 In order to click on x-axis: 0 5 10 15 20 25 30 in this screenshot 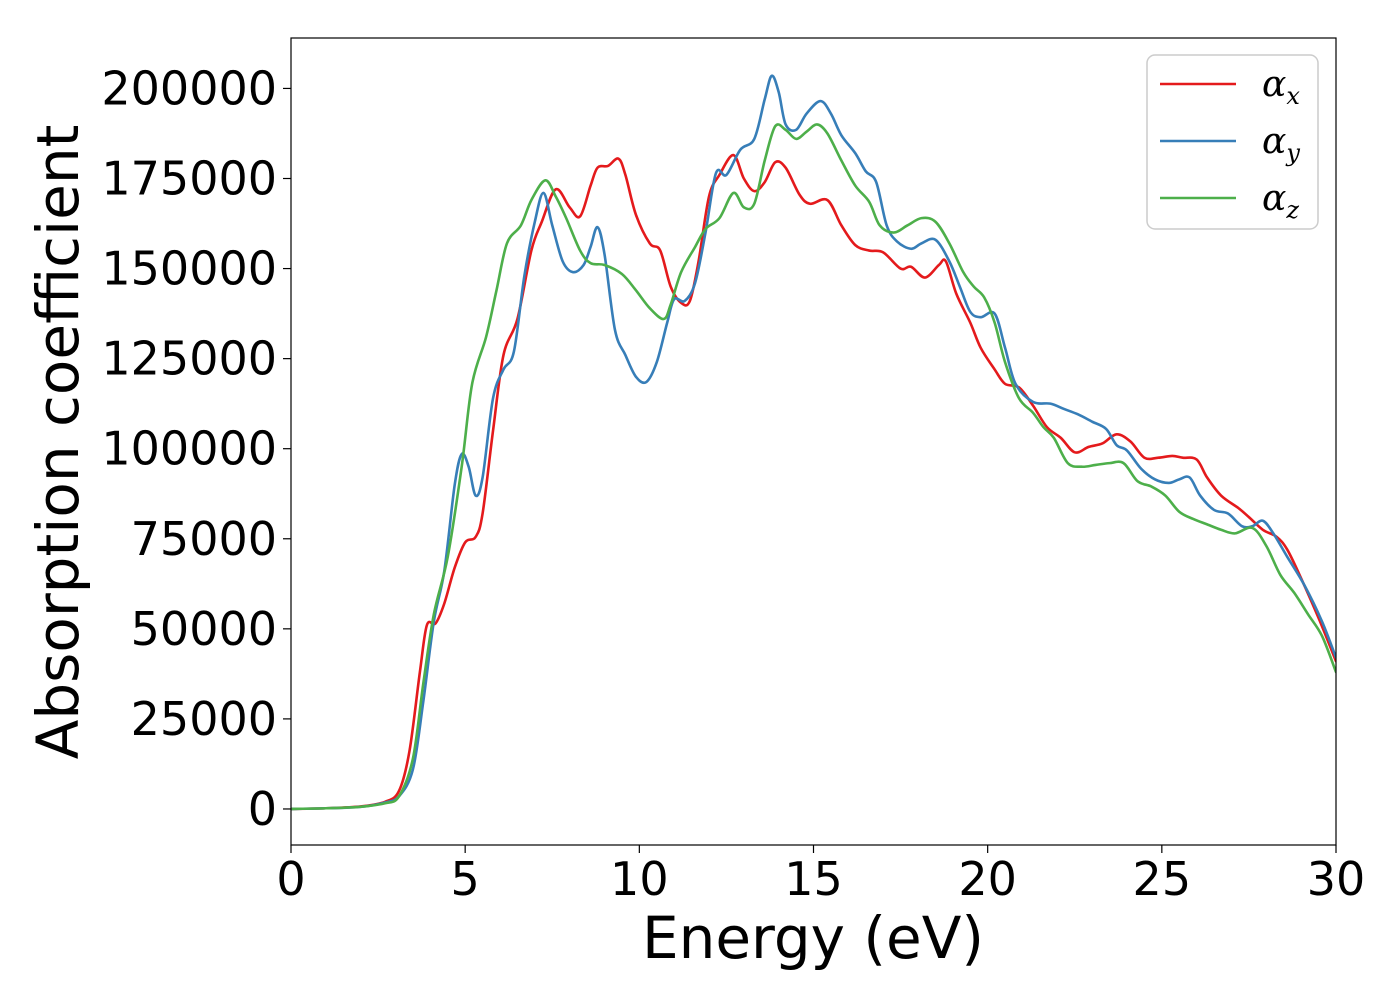, I will do `click(820, 875)`.